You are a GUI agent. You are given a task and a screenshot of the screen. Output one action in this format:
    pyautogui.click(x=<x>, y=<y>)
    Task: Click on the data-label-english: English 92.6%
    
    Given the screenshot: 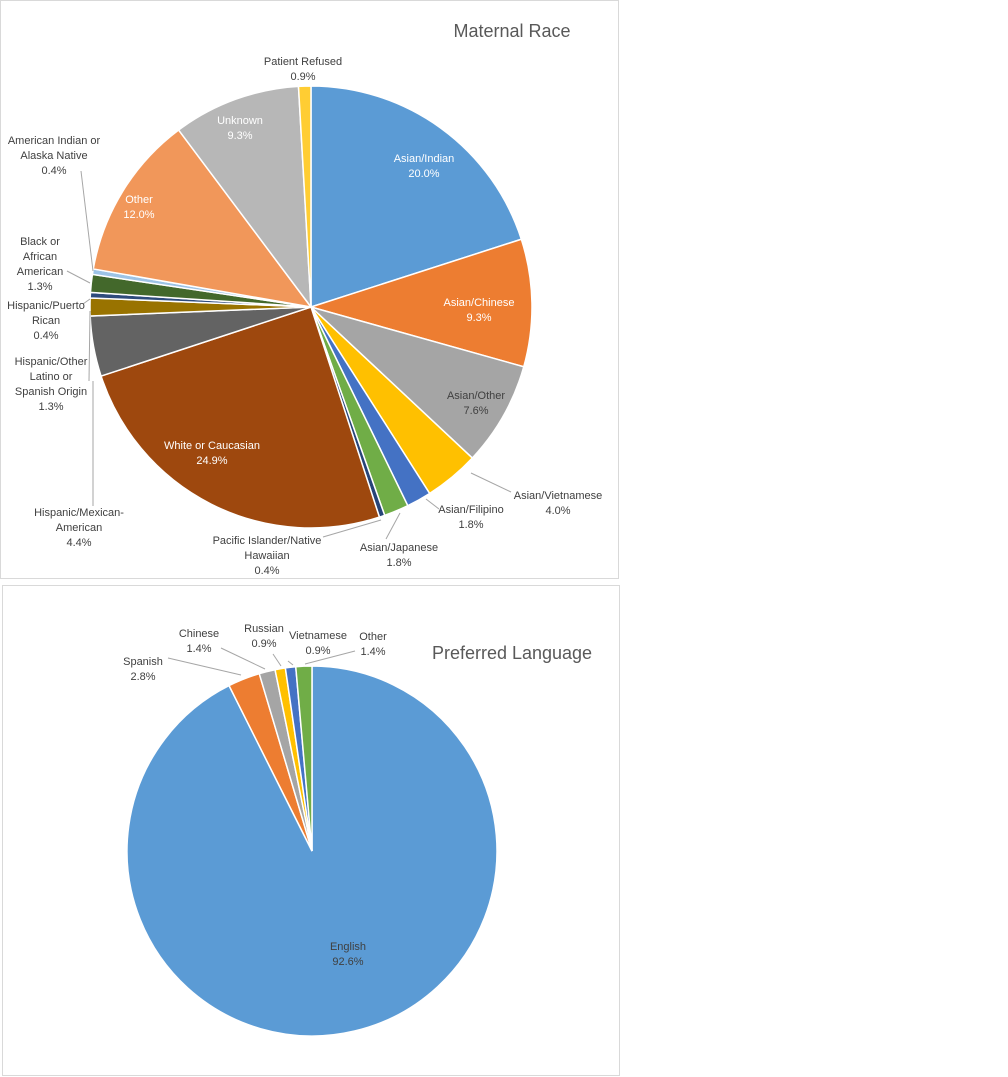 What is the action you would take?
    pyautogui.click(x=348, y=954)
    